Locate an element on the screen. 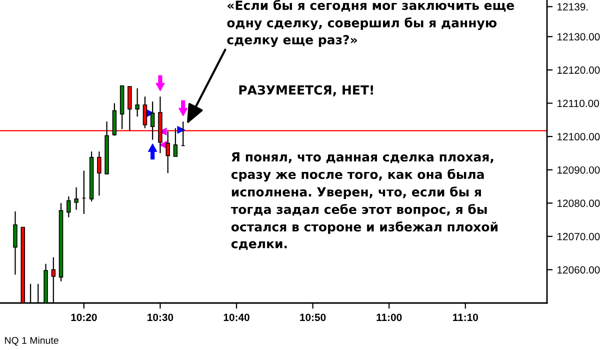 This screenshot has width=606, height=350. x-tick-label: 10:30 is located at coordinates (161, 318).